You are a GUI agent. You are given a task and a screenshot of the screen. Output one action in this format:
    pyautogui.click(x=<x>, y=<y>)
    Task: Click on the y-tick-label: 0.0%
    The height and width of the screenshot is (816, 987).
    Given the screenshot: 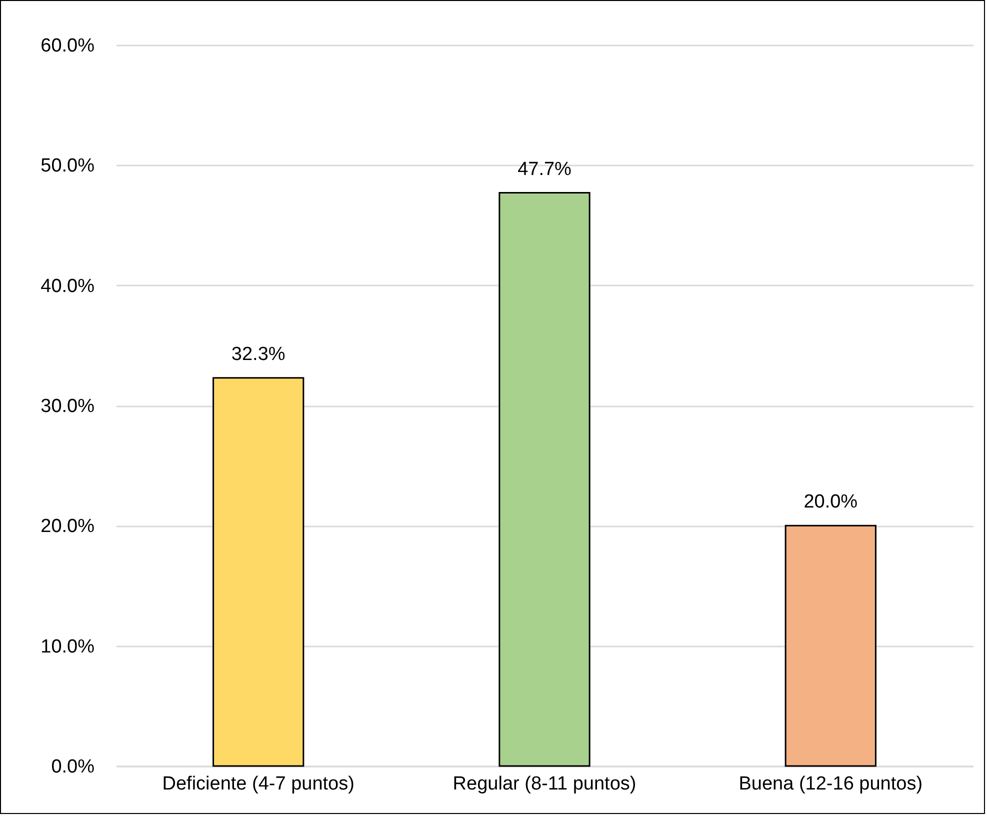 What is the action you would take?
    pyautogui.click(x=73, y=767)
    